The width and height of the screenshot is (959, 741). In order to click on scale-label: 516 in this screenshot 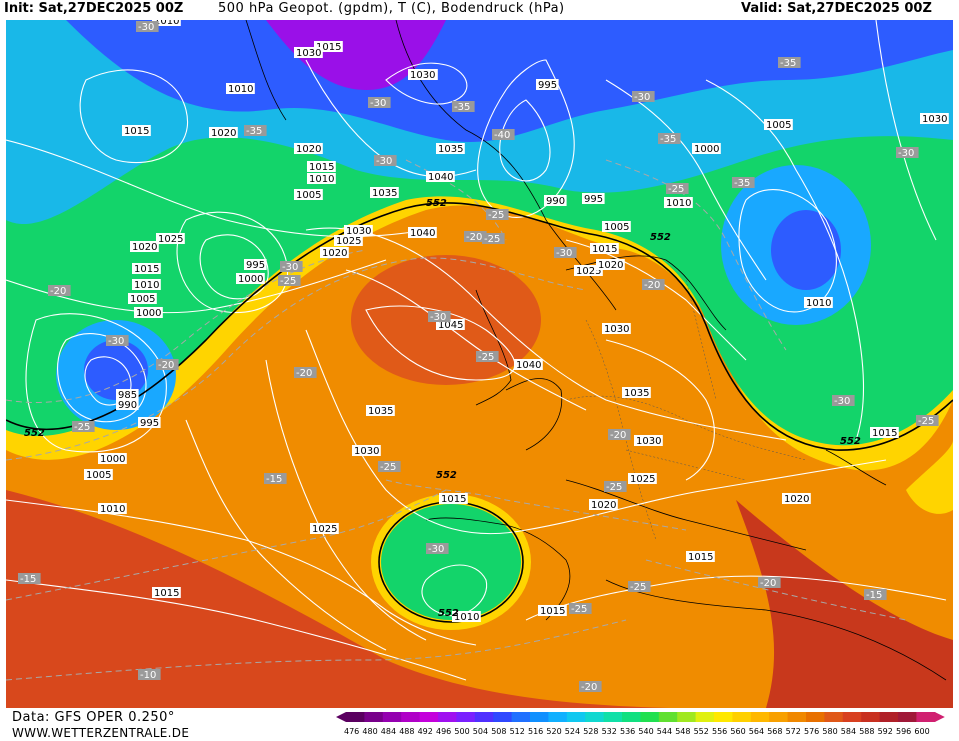, I will do `click(535, 731)`.